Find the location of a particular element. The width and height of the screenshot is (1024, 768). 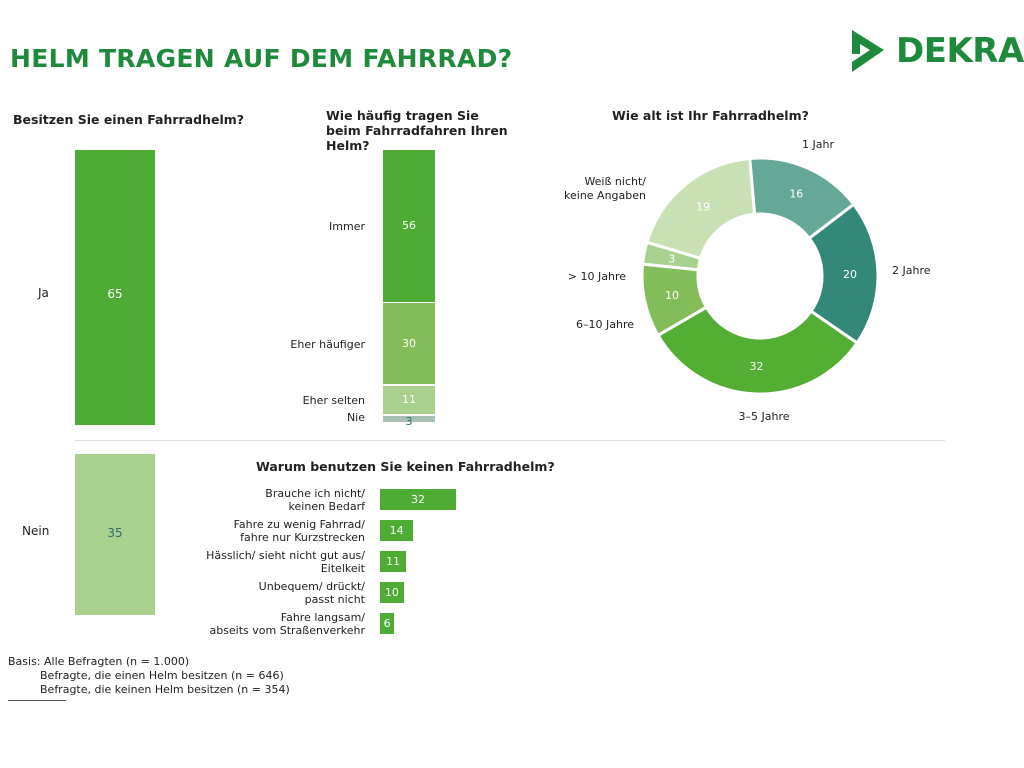

dekra-arrow-icon is located at coordinates (868, 51).